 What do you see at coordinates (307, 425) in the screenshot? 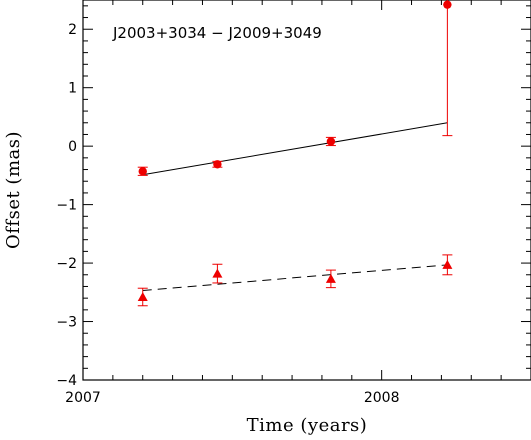
I see `x-axis-title: Time (years)` at bounding box center [307, 425].